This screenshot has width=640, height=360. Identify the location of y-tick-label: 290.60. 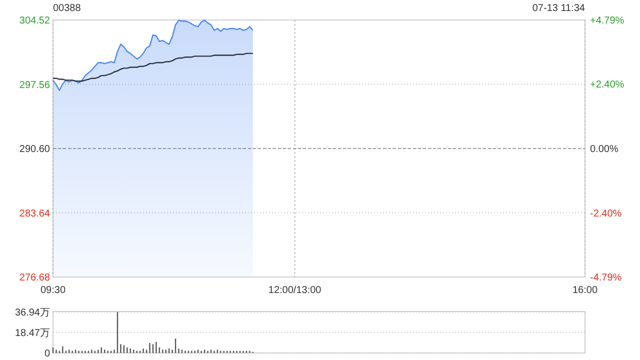
(34, 149).